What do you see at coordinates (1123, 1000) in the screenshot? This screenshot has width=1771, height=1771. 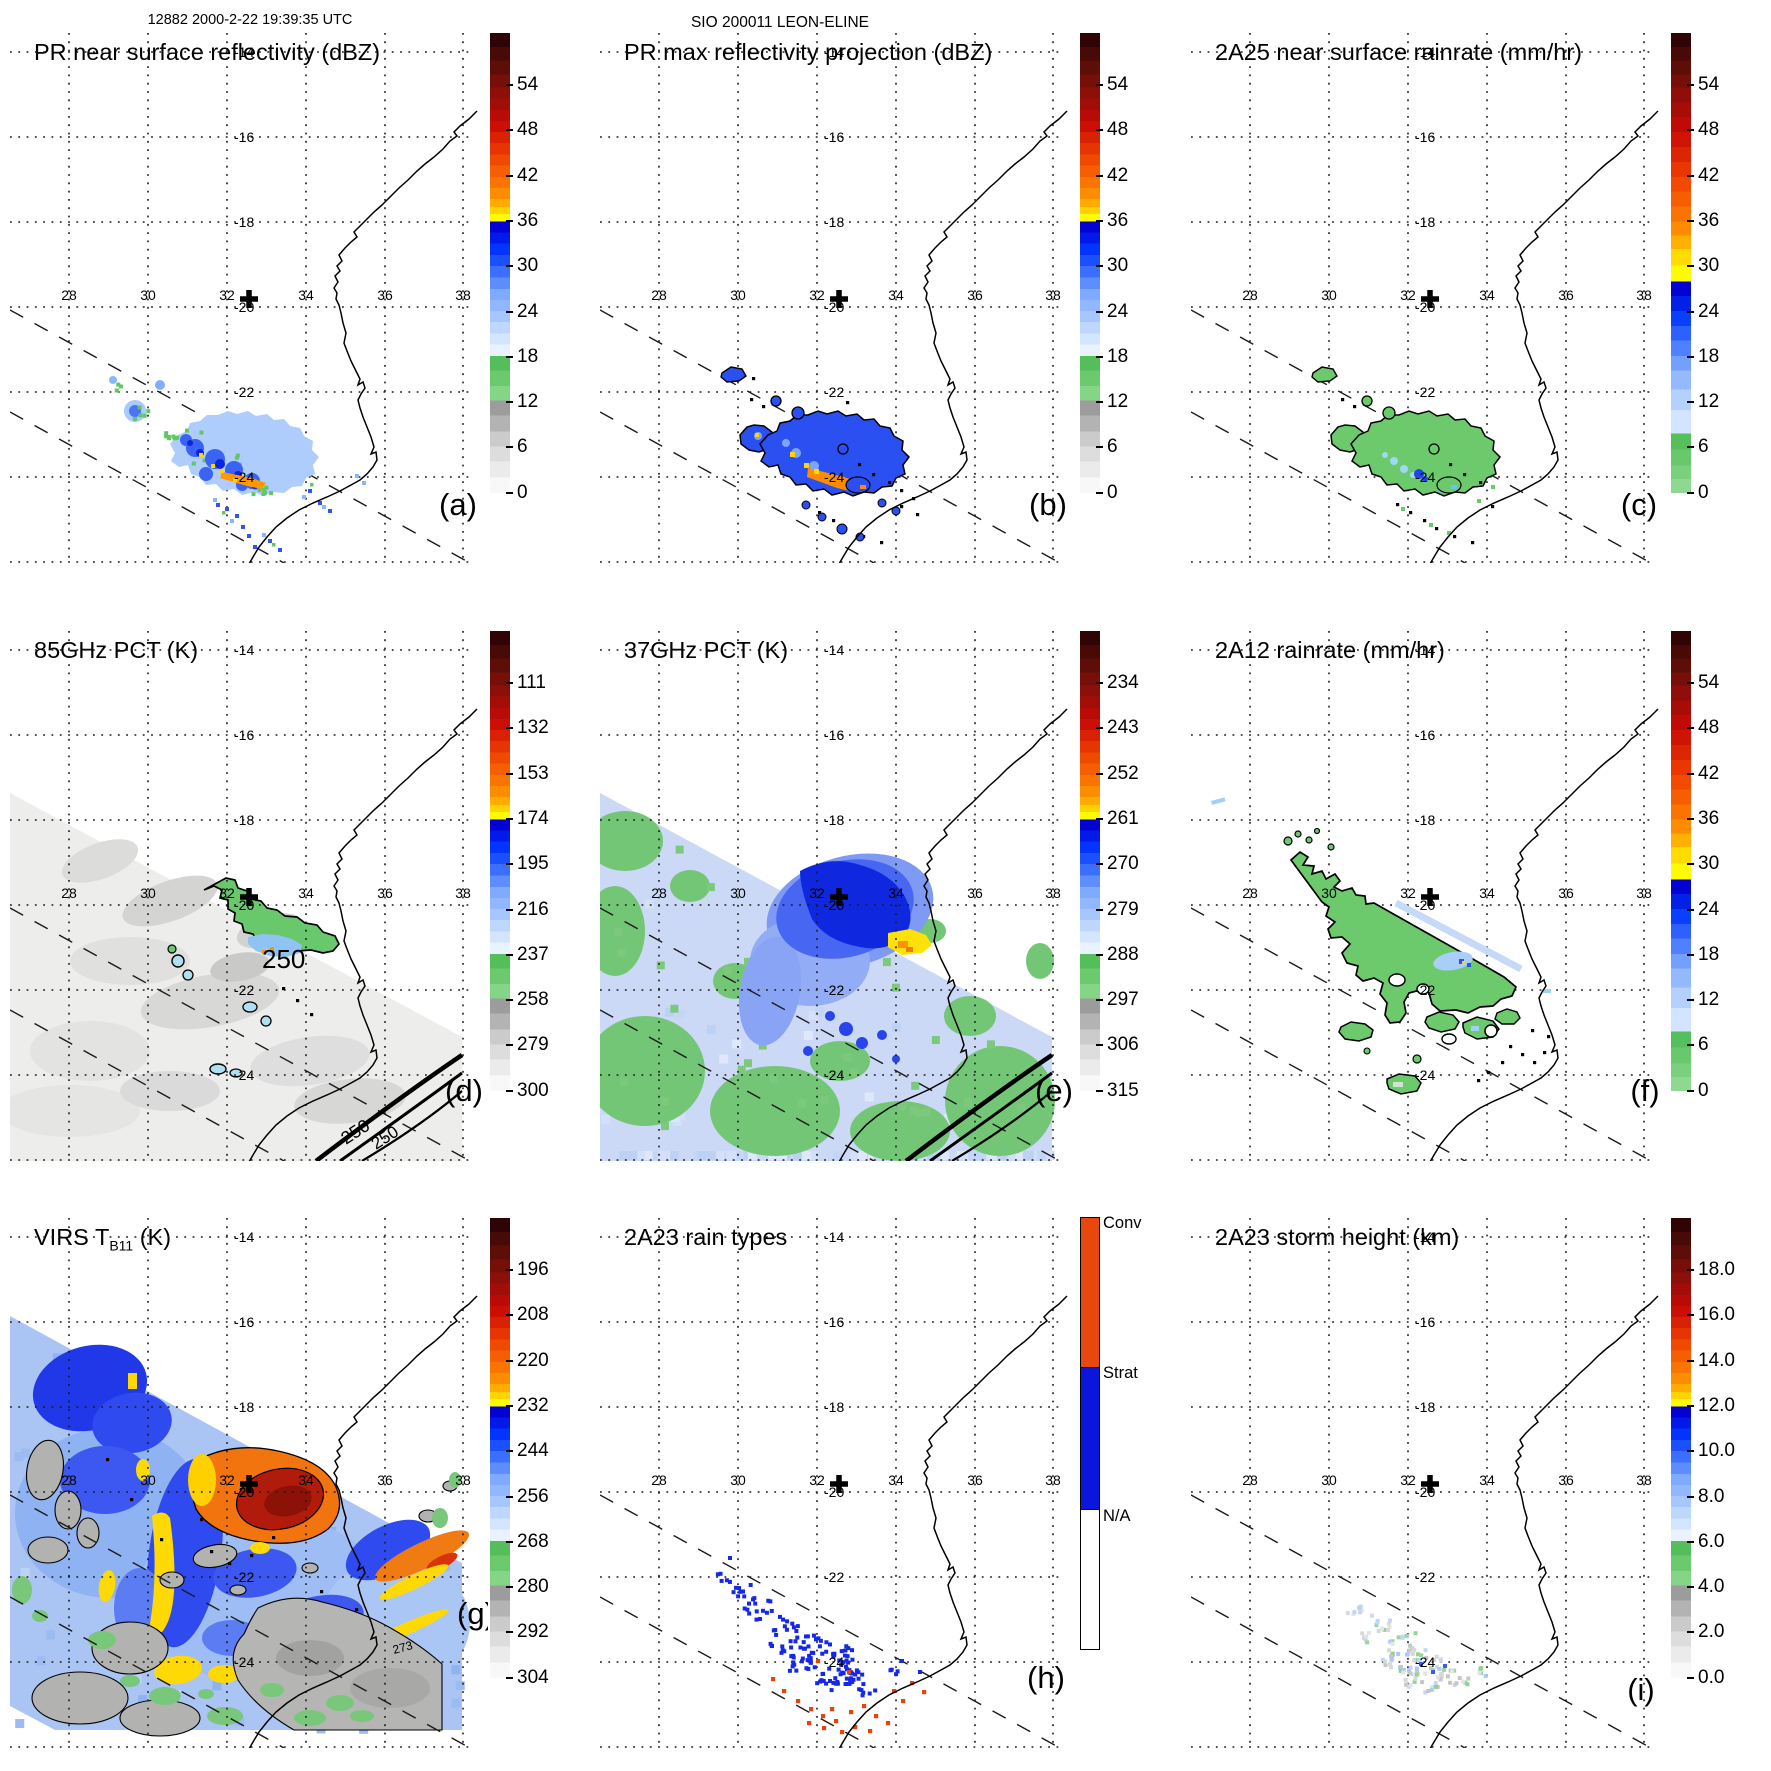 I see `colorbar-e-label-297: 297` at bounding box center [1123, 1000].